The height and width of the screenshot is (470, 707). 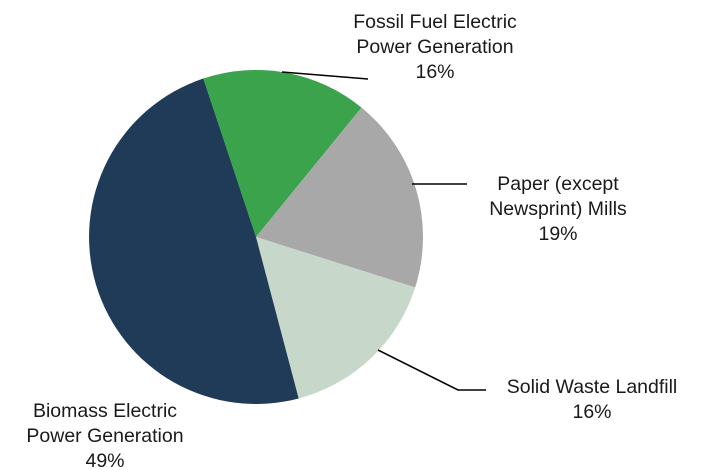 I want to click on slice-percent-label: 49%, so click(x=104, y=460).